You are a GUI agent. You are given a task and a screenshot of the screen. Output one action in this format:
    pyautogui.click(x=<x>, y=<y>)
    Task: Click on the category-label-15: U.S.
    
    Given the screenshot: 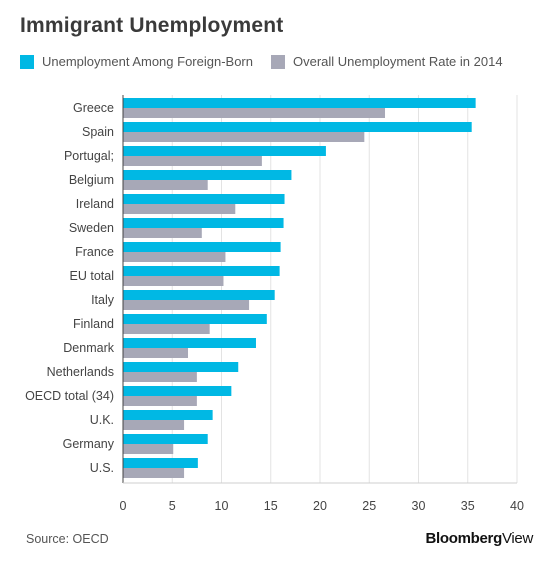 What is the action you would take?
    pyautogui.click(x=102, y=468)
    